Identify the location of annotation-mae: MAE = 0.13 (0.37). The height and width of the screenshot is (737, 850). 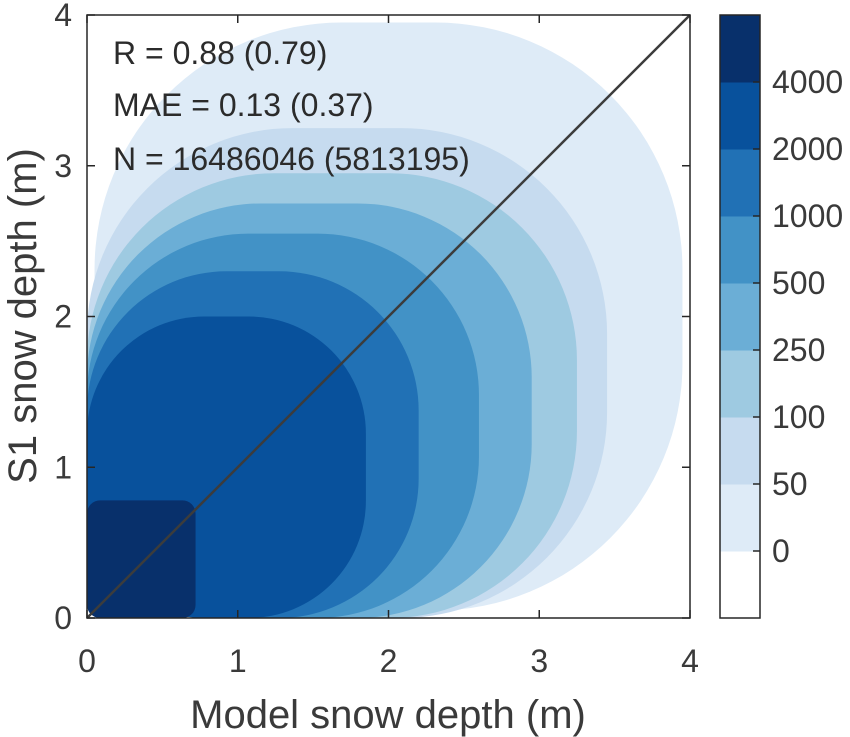
(243, 105).